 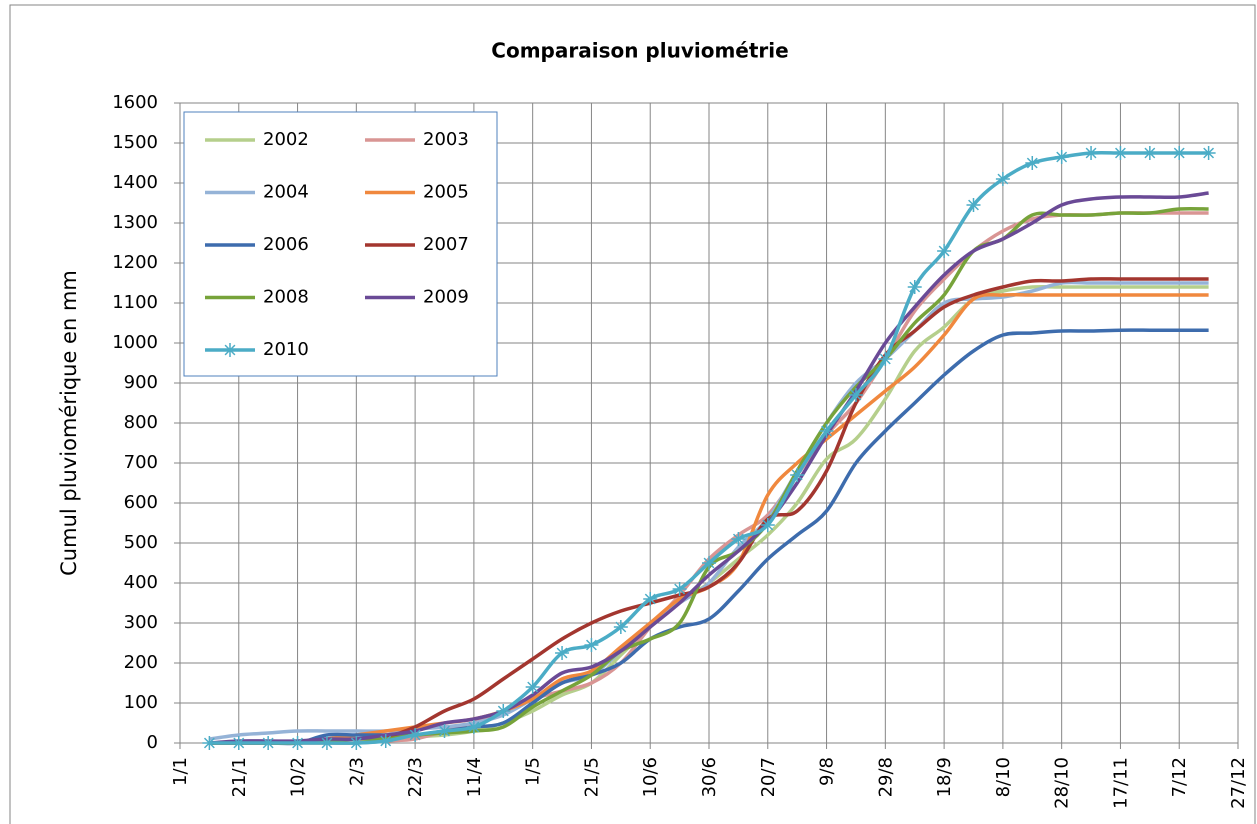 What do you see at coordinates (591, 777) in the screenshot?
I see `x-tick-label: 21/5` at bounding box center [591, 777].